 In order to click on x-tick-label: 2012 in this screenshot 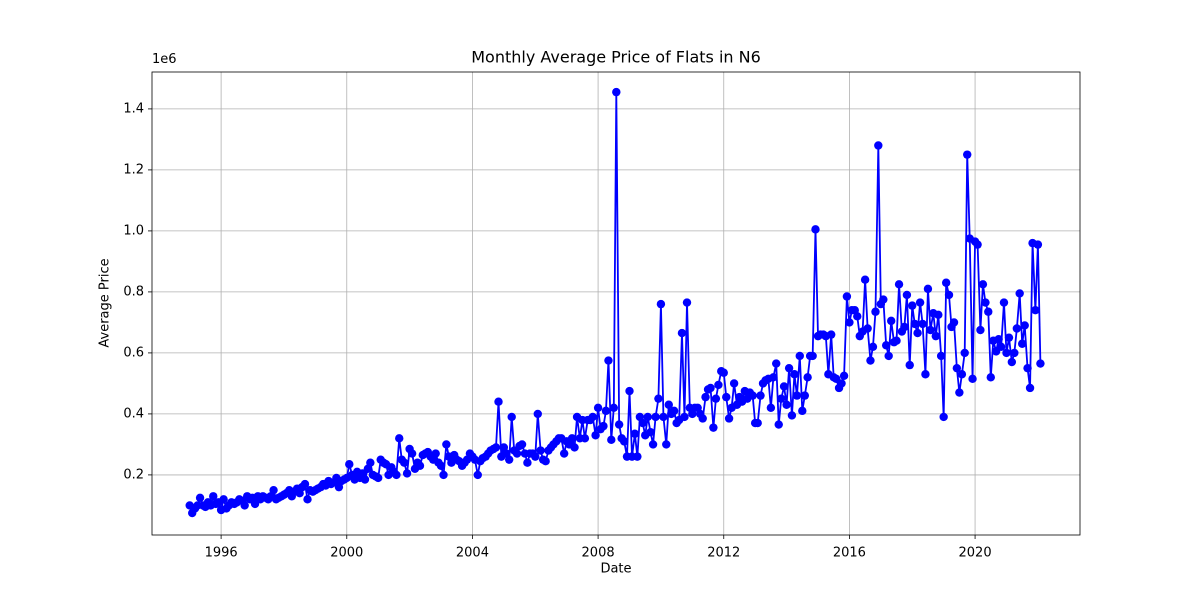, I will do `click(723, 553)`.